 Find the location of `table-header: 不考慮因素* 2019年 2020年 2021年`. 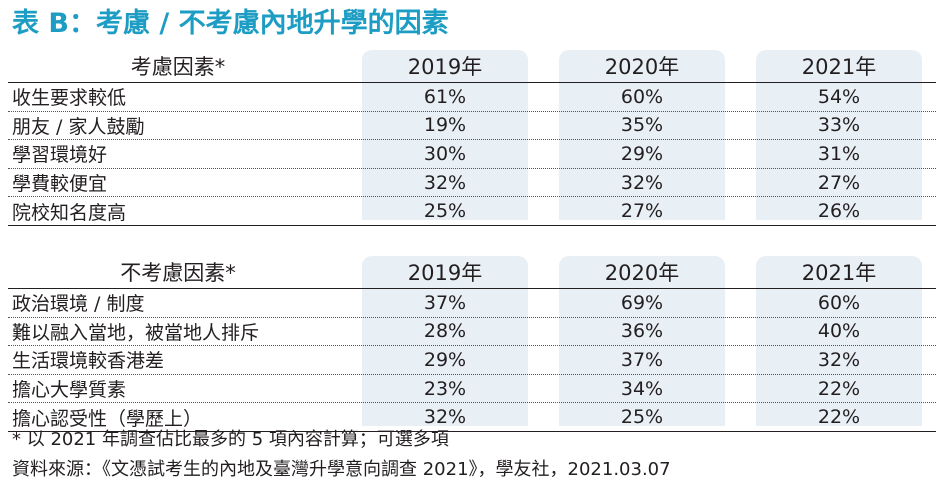

table-header: 不考慮因素* 2019年 2020年 2021年 is located at coordinates (472, 272).